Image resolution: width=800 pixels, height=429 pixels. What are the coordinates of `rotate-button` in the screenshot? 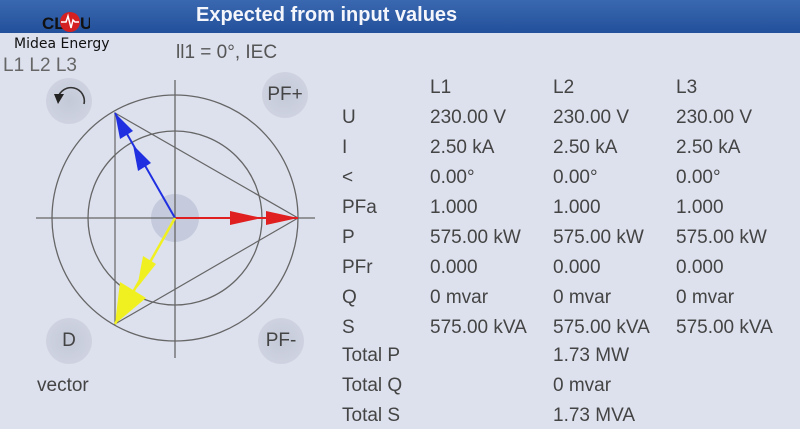 It's located at (69, 101).